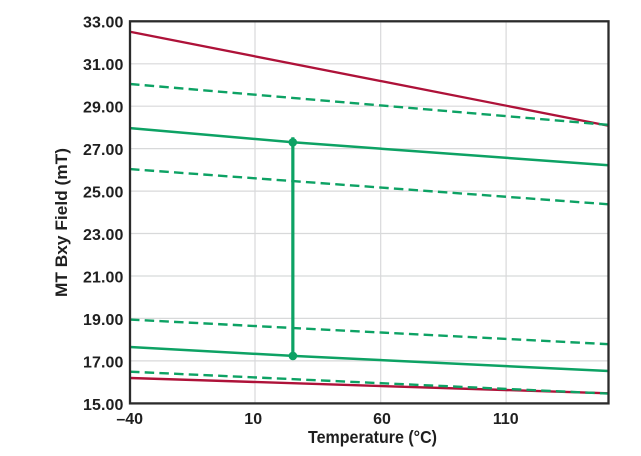 The image size is (641, 456). Describe the element at coordinates (103, 405) in the screenshot. I see `svg-text: 15.00` at that location.